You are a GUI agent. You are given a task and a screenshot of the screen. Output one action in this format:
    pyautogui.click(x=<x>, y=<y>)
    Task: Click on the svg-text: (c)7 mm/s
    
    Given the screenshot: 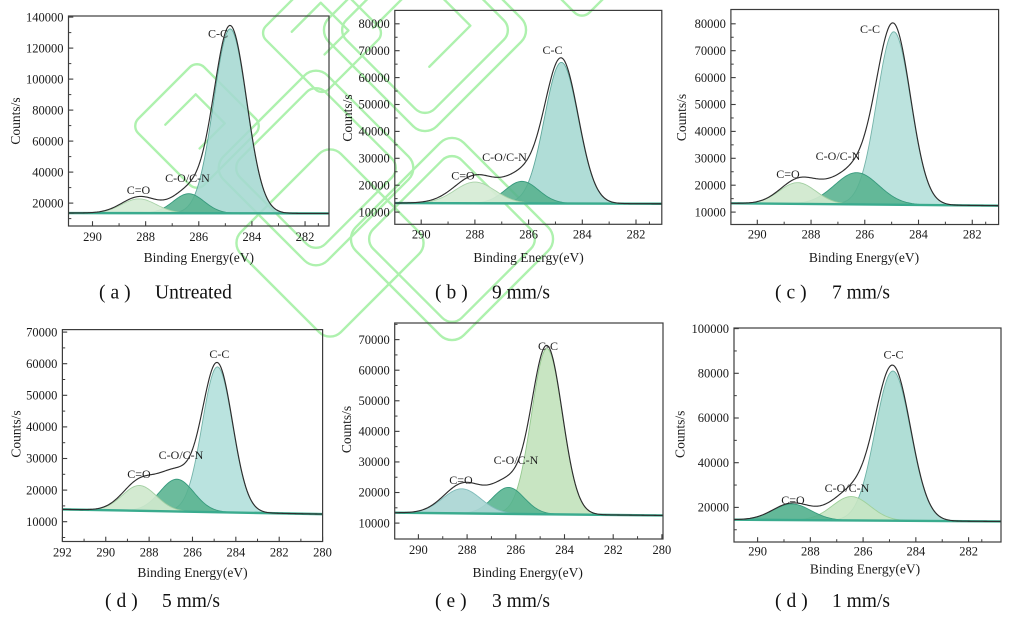 What is the action you would take?
    pyautogui.click(x=832, y=293)
    